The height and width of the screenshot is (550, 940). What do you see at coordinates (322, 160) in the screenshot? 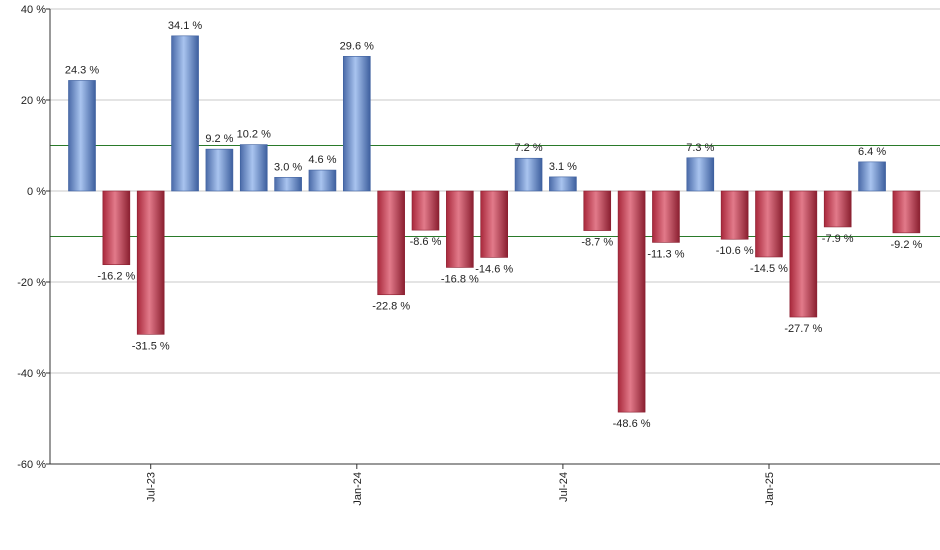
I see `data-label: 4.6 %` at bounding box center [322, 160].